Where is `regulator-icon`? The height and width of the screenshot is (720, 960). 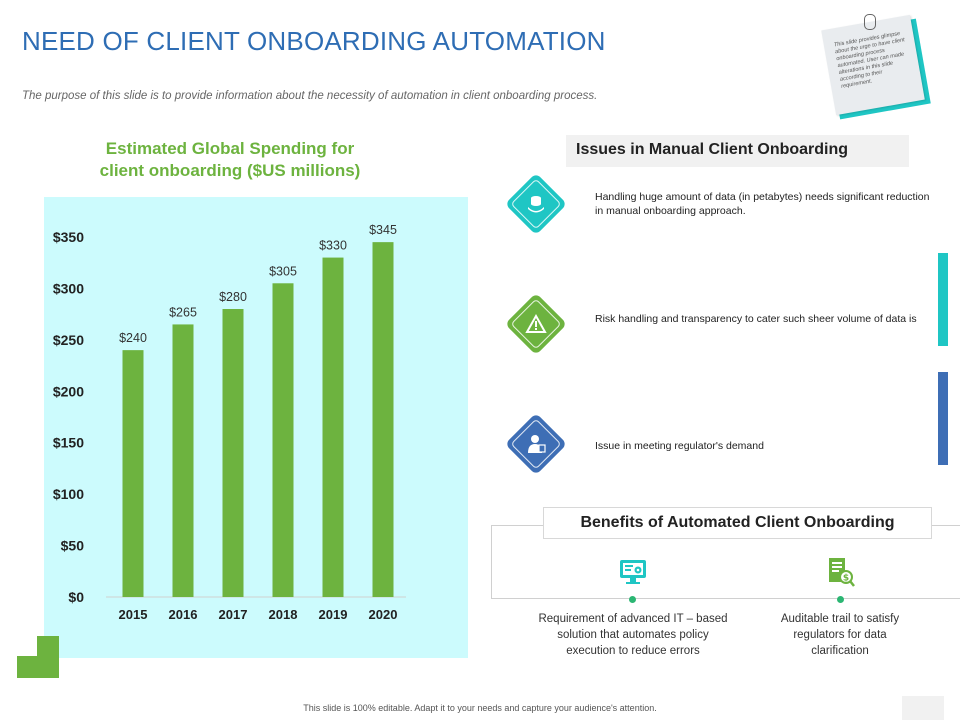 regulator-icon is located at coordinates (536, 444).